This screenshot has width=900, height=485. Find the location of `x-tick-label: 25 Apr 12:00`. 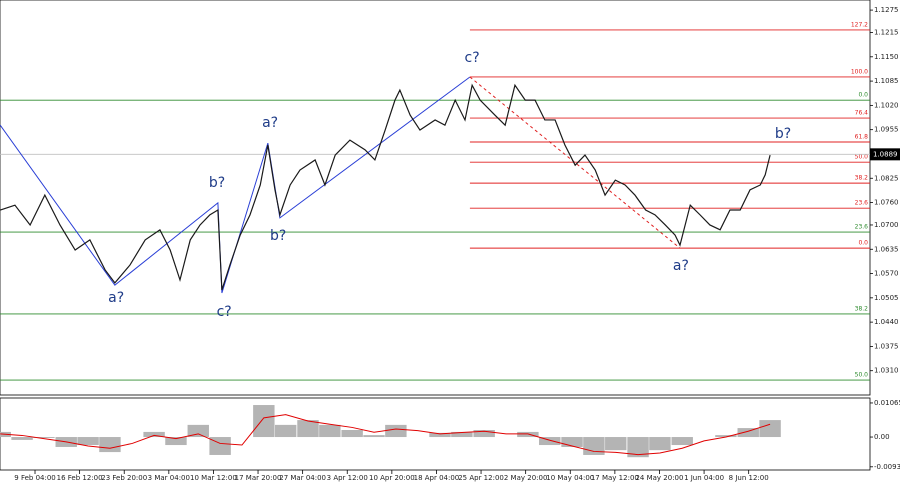

x-tick-label: 25 Apr 12:00 is located at coordinates (481, 478).